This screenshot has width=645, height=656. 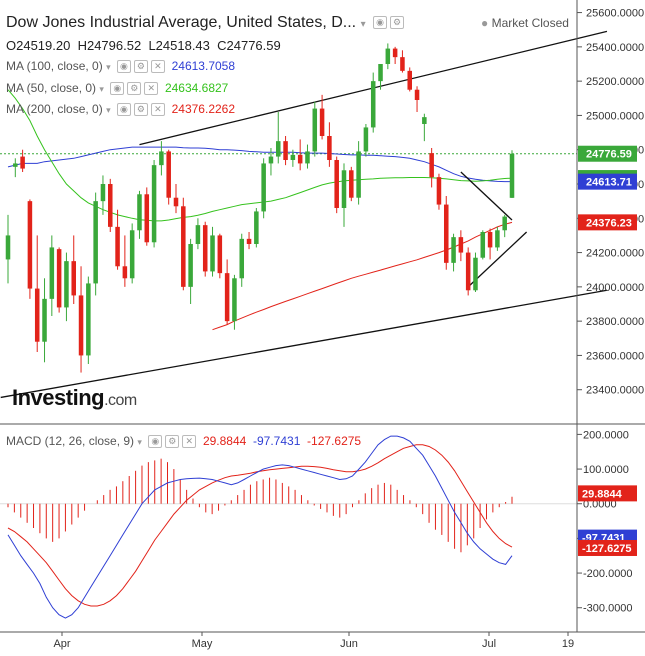 I want to click on ma200-label: MA (200, close, 0), so click(x=54, y=109).